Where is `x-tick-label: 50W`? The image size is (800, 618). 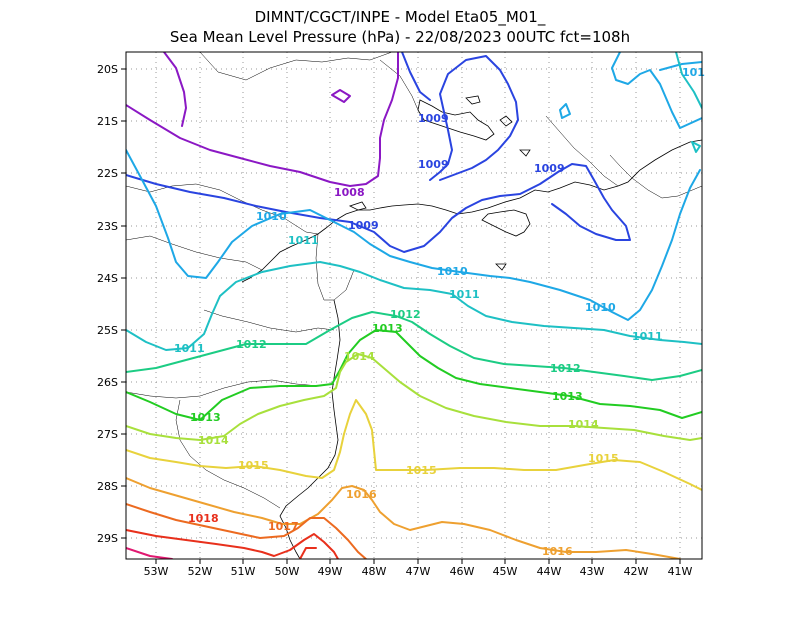 x-tick-label: 50W is located at coordinates (287, 571).